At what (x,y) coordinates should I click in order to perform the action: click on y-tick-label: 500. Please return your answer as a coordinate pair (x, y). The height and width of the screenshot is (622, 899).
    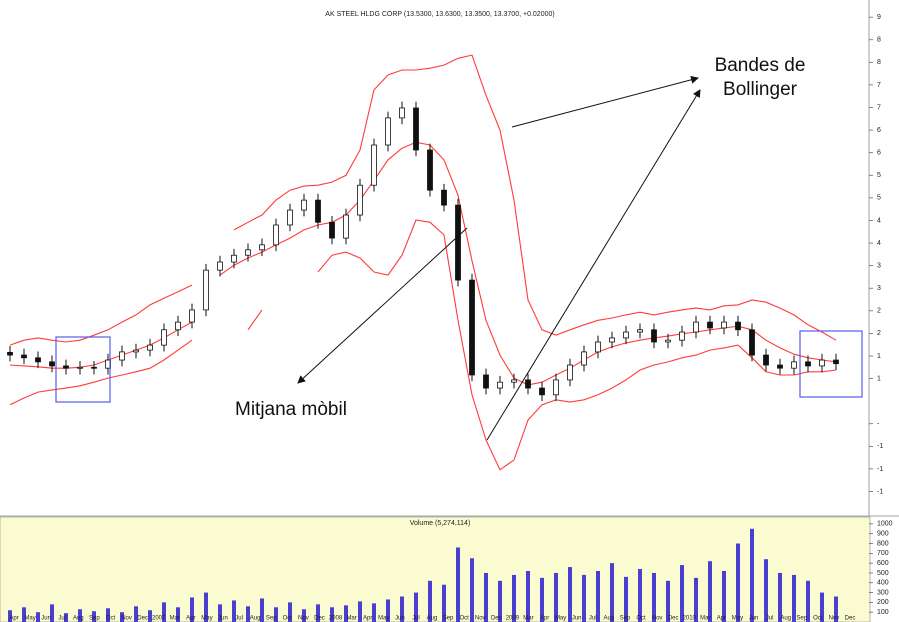
    Looking at the image, I should click on (883, 573).